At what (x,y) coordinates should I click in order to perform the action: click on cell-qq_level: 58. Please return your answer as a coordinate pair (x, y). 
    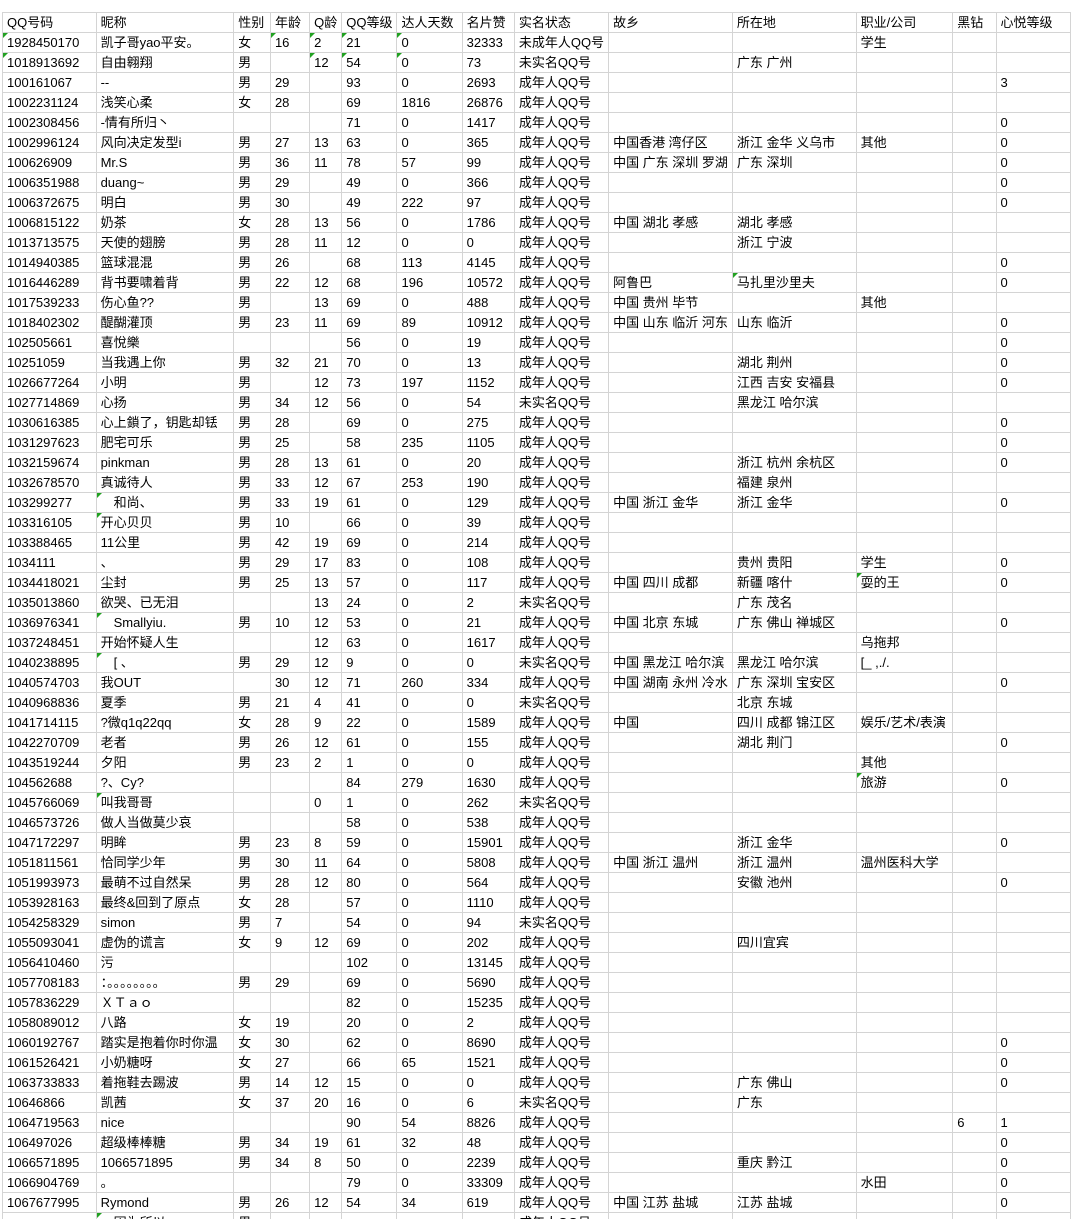
    Looking at the image, I should click on (369, 822).